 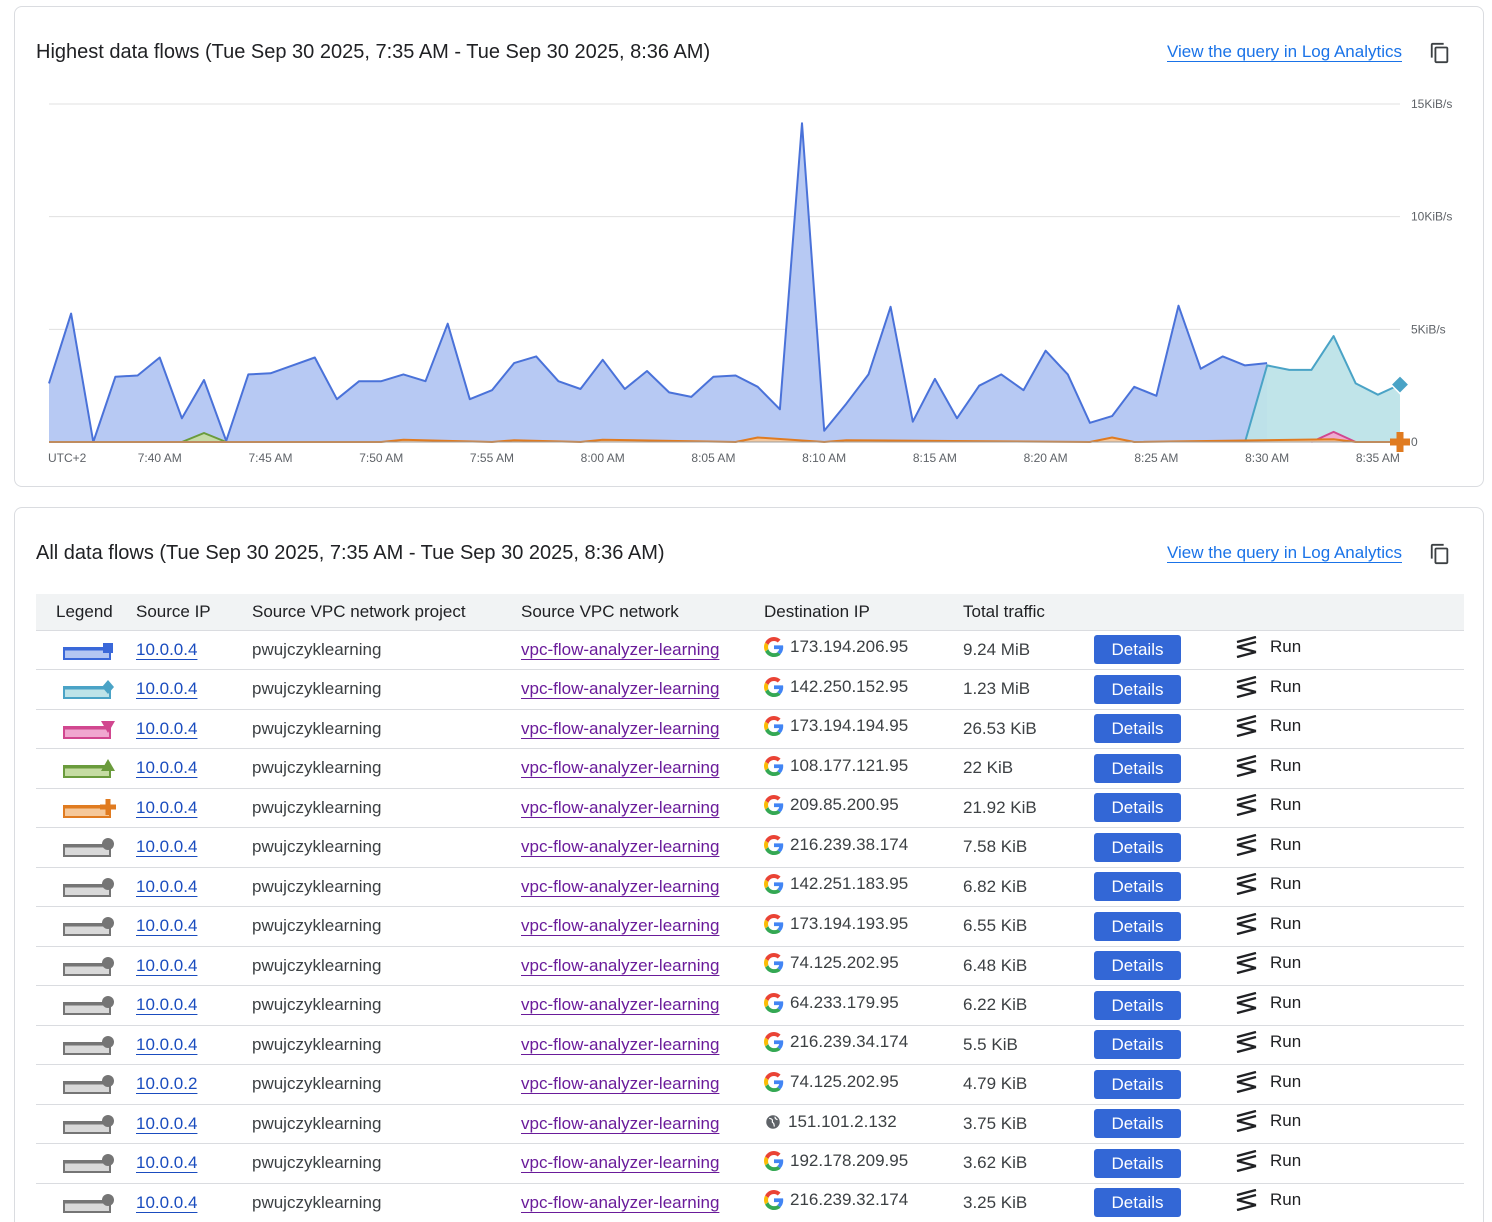 I want to click on total-traffic-cell: 9.24 MiB, so click(x=1028, y=650).